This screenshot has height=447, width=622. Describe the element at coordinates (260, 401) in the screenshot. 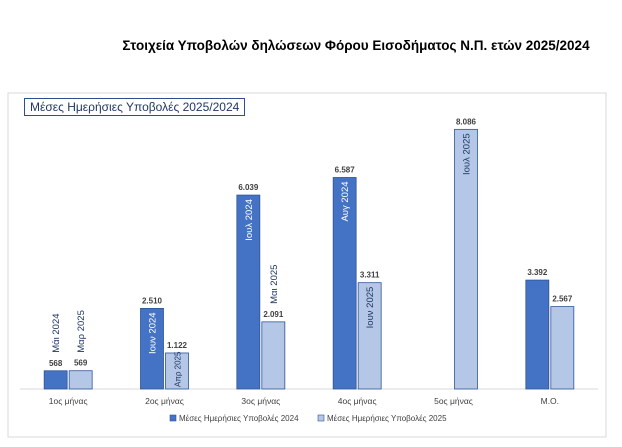

I see `category-label-3: 3ος μήνας` at that location.